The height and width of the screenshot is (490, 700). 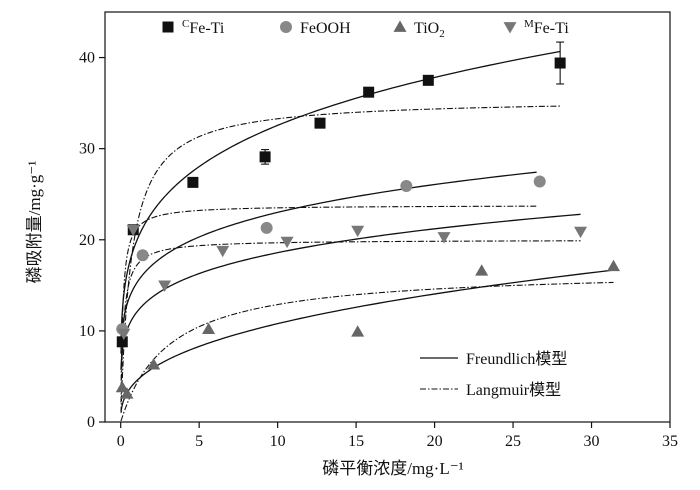 I want to click on series-legend: CFe-Ti FeOOH TiO2 MFe-Ti, so click(x=365, y=29).